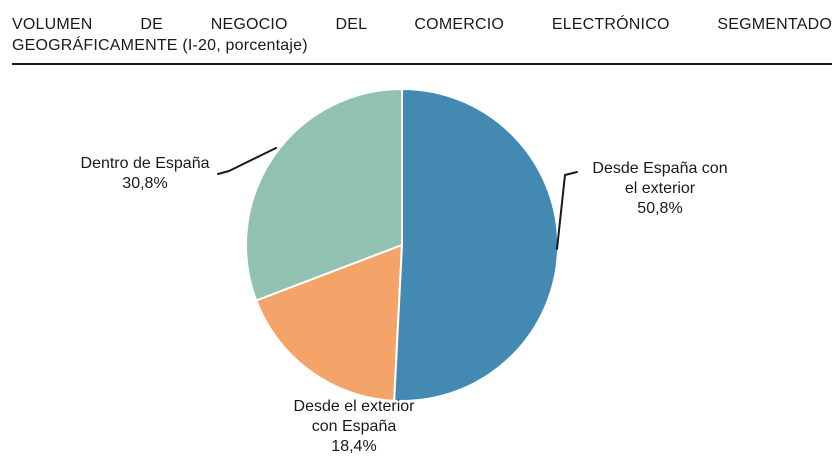  I want to click on slice-label-desde-el-exterior-con-espana: Desde el exterior con España 18,4%, so click(354, 427).